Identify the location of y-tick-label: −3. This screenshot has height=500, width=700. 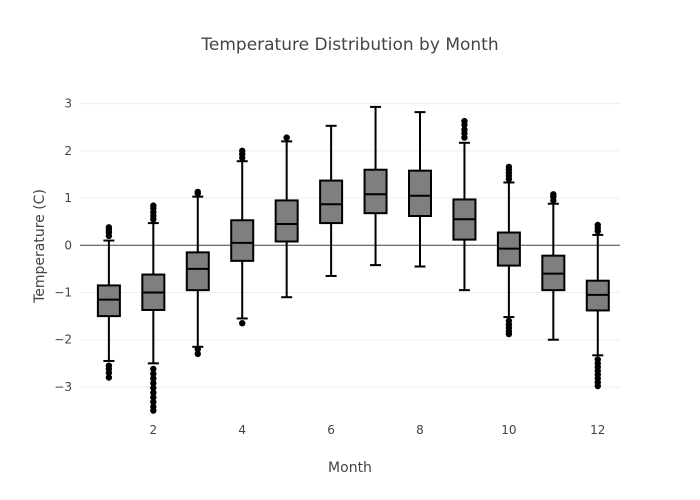
(63, 387).